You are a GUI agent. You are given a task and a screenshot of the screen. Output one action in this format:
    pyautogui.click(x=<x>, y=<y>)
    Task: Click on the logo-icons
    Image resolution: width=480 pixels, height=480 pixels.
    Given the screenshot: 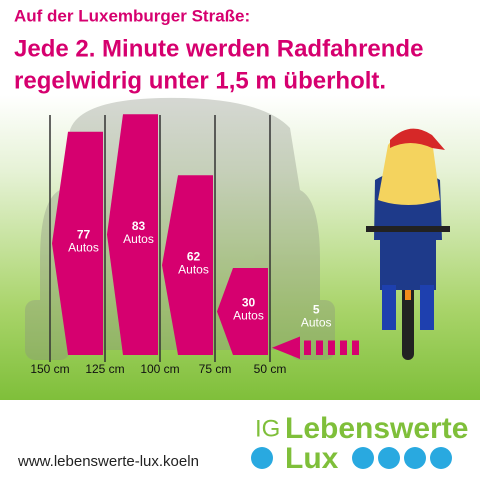 What is the action you would take?
    pyautogui.click(x=351, y=458)
    